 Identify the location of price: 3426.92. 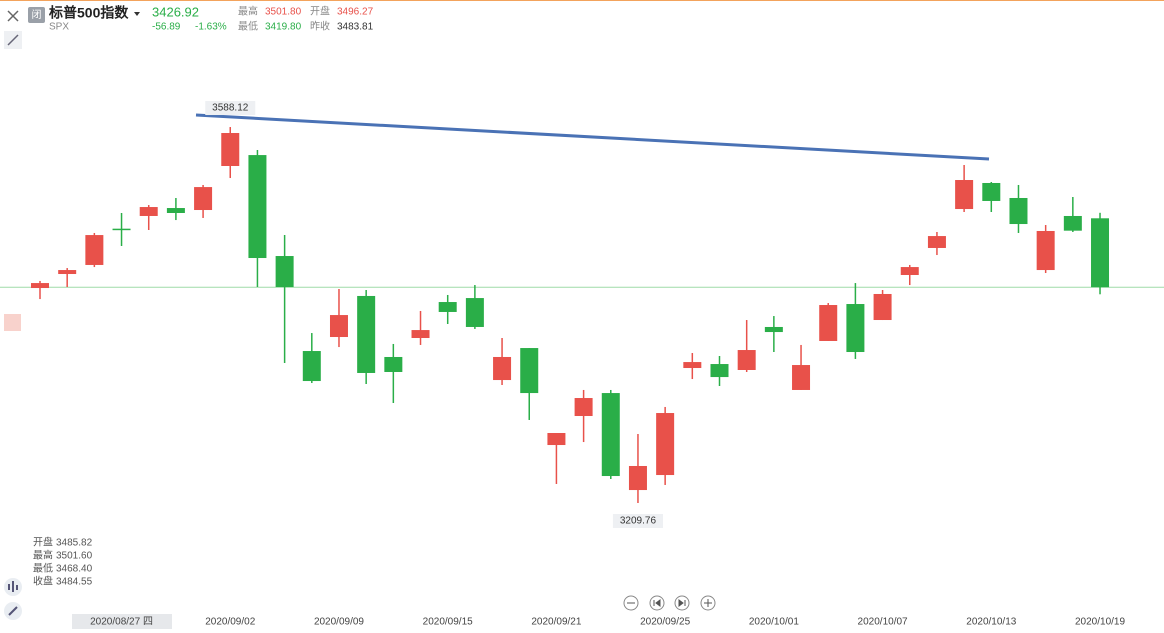
(175, 11).